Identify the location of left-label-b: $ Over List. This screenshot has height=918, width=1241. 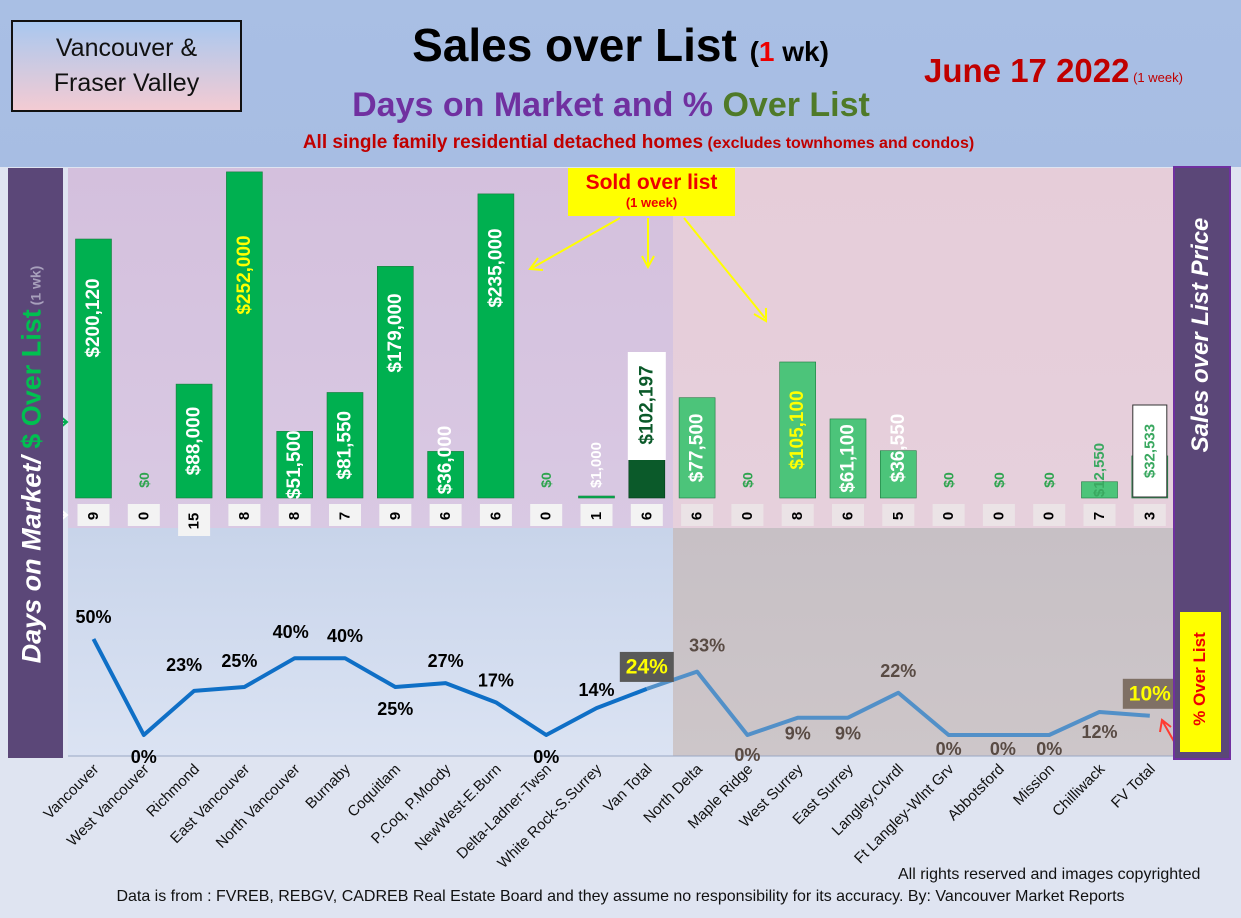
(31, 383).